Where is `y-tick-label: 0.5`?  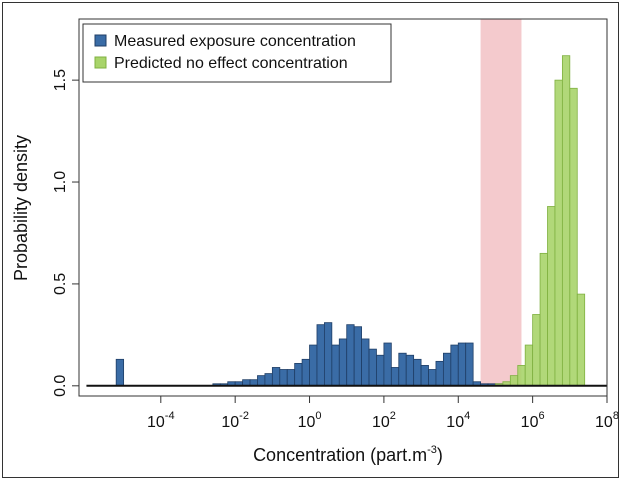
y-tick-label: 0.5 is located at coordinates (60, 284).